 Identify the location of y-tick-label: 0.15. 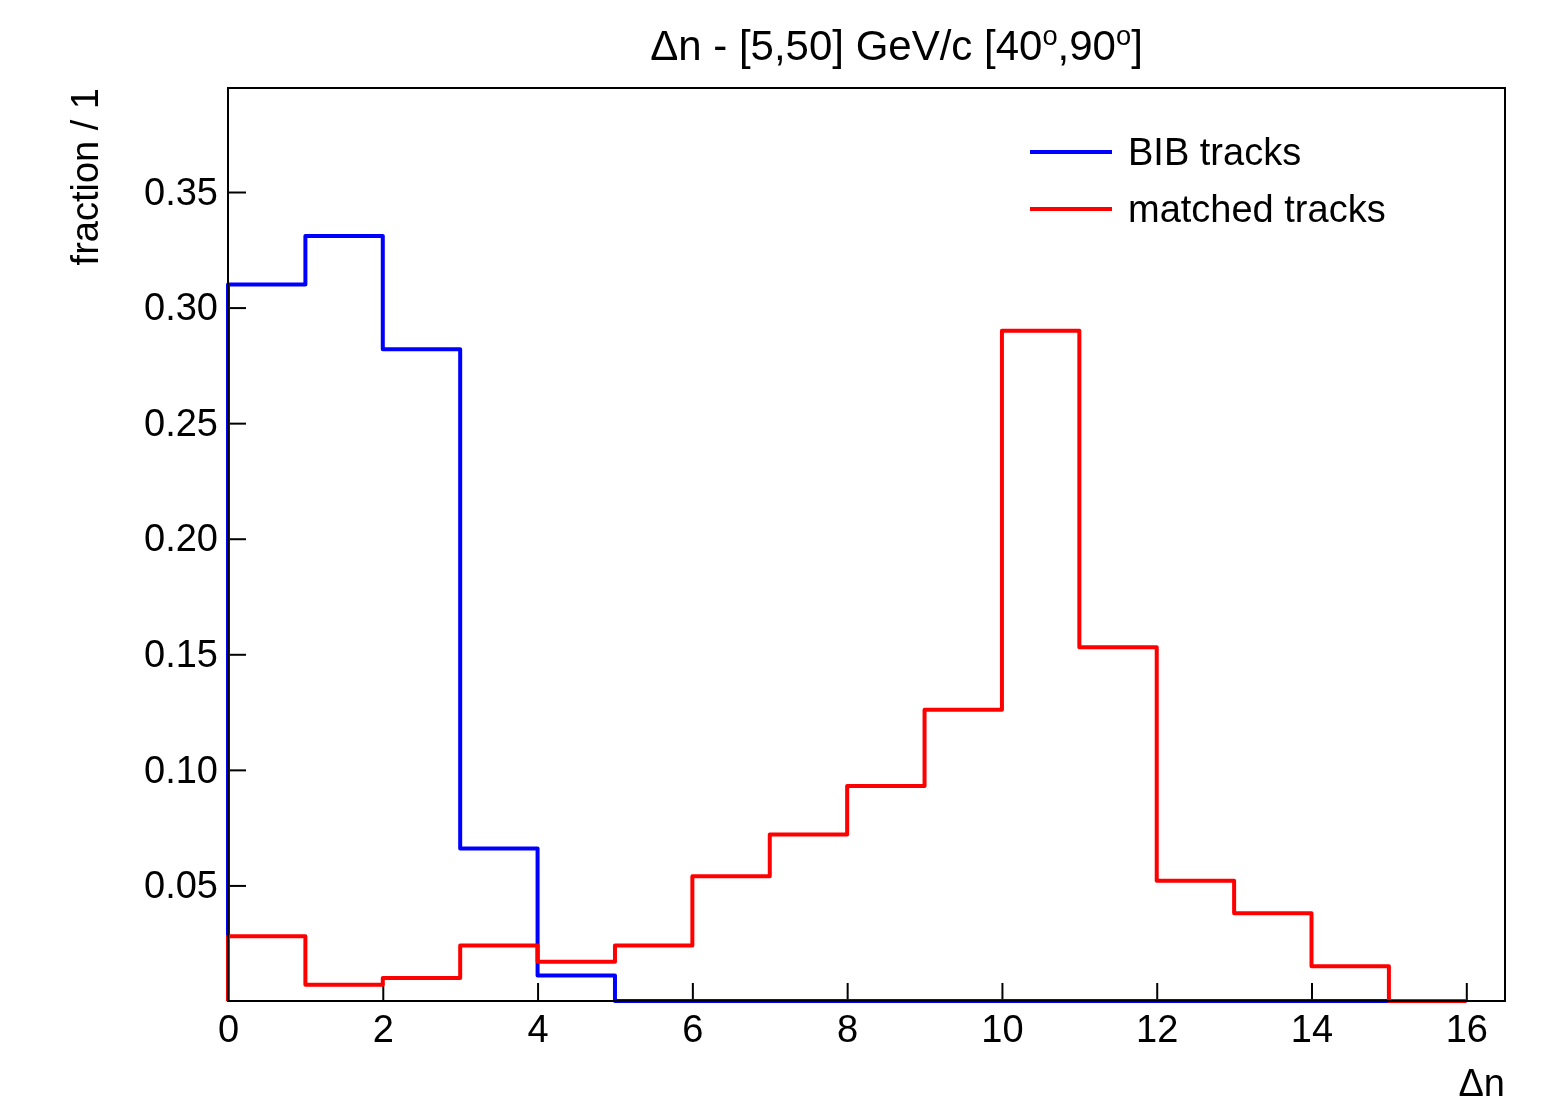
(181, 653).